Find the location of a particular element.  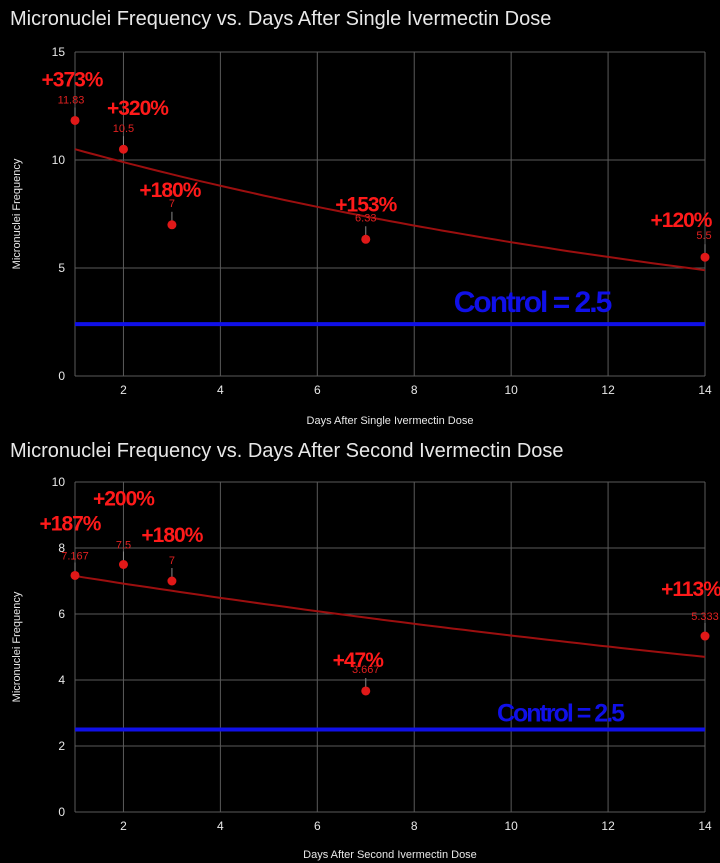

percent-change-label: +47% is located at coordinates (359, 660).